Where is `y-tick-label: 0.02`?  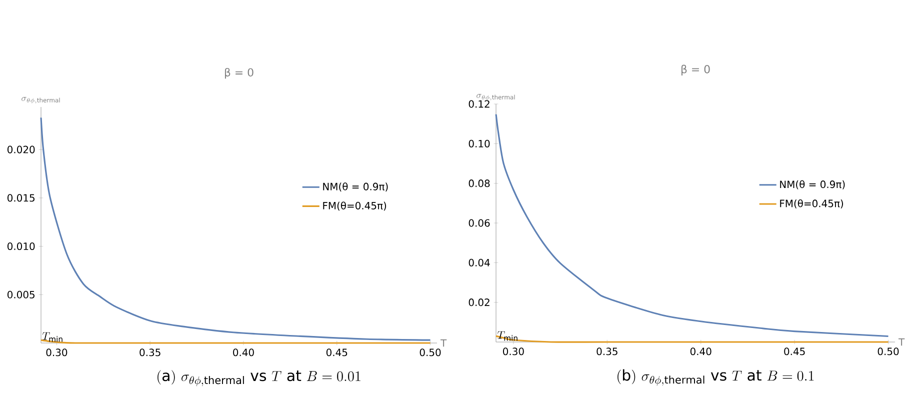
y-tick-label: 0.02 is located at coordinates (479, 302).